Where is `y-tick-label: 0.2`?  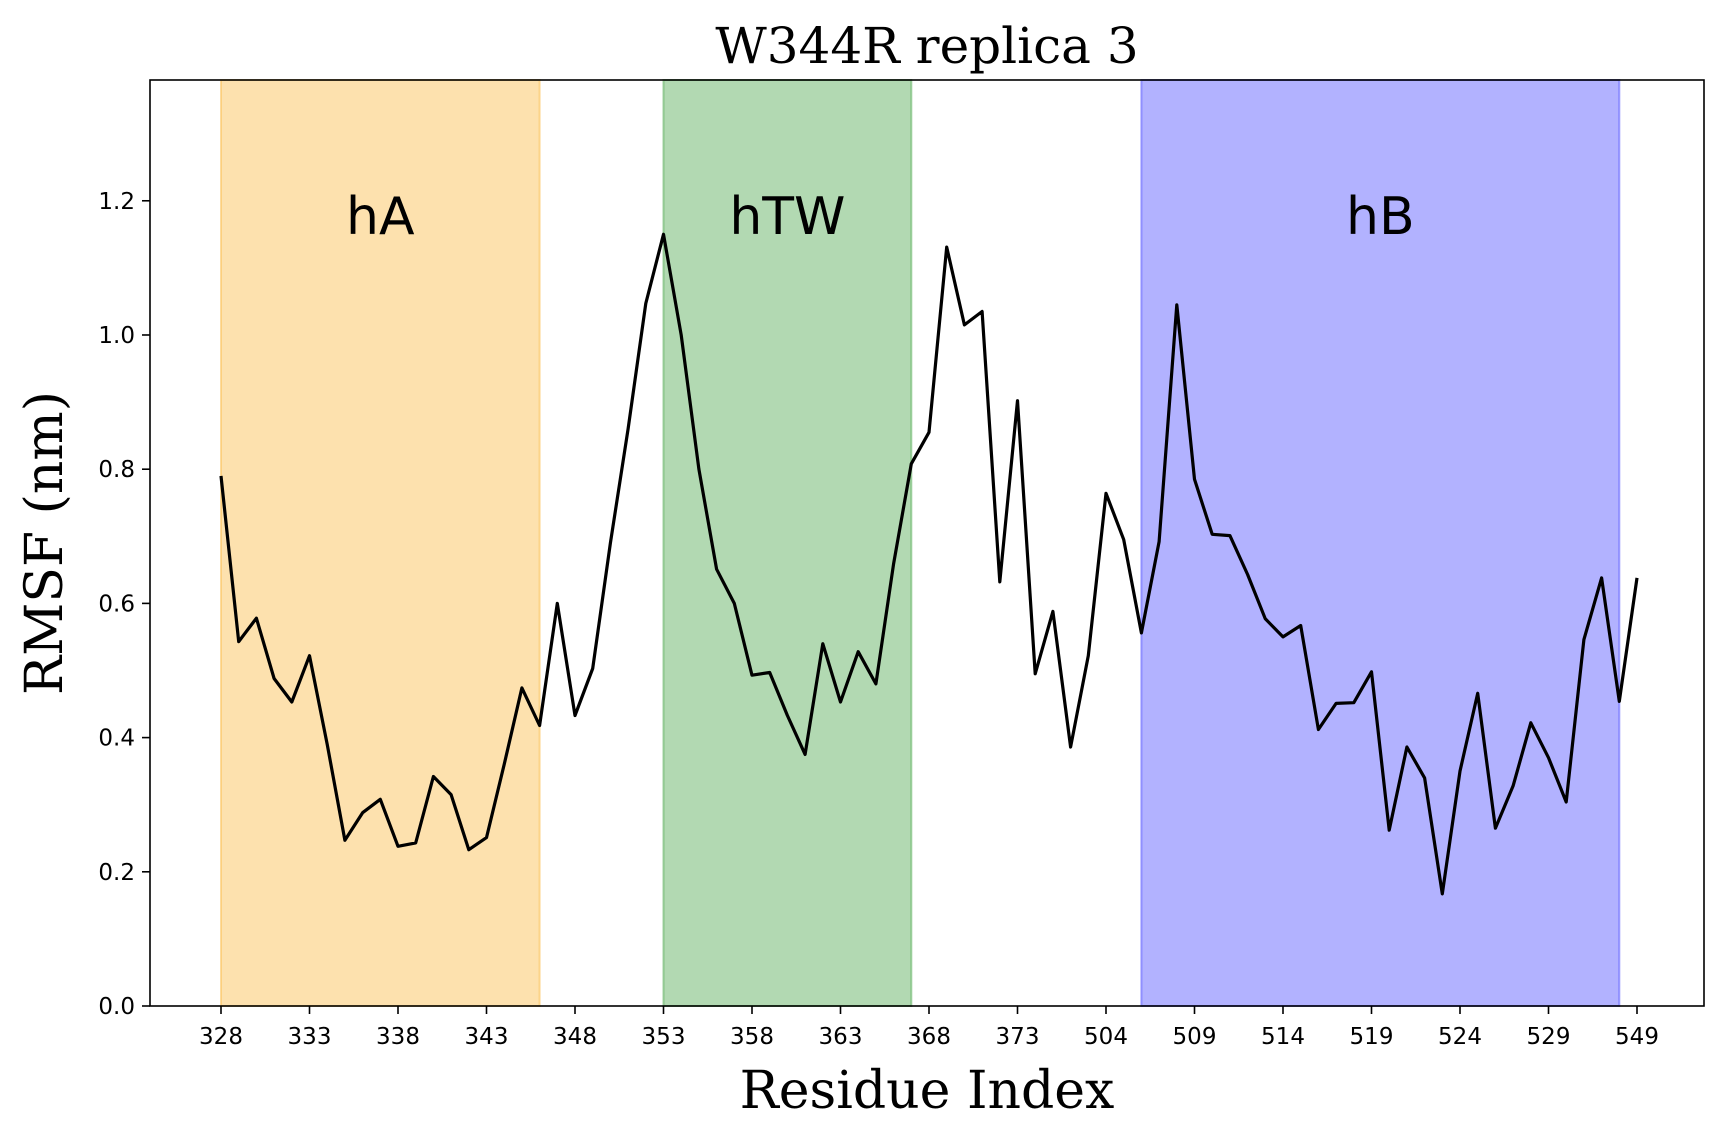
y-tick-label: 0.2 is located at coordinates (116, 873).